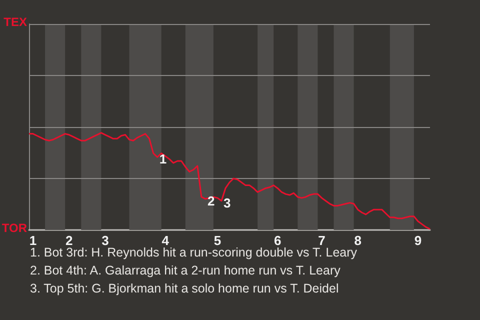 This screenshot has height=320, width=480. Describe the element at coordinates (322, 240) in the screenshot. I see `x-tick-label: 7` at that location.